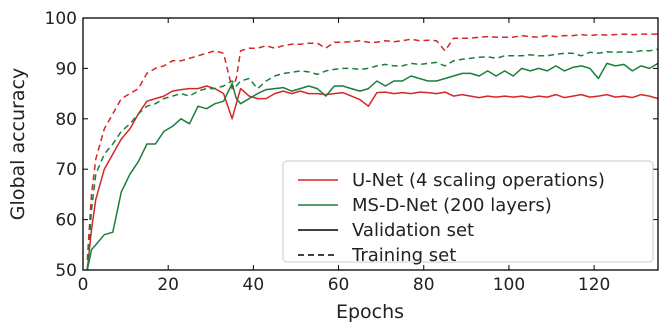  Describe the element at coordinates (509, 285) in the screenshot. I see `x-tick-label: 100` at that location.